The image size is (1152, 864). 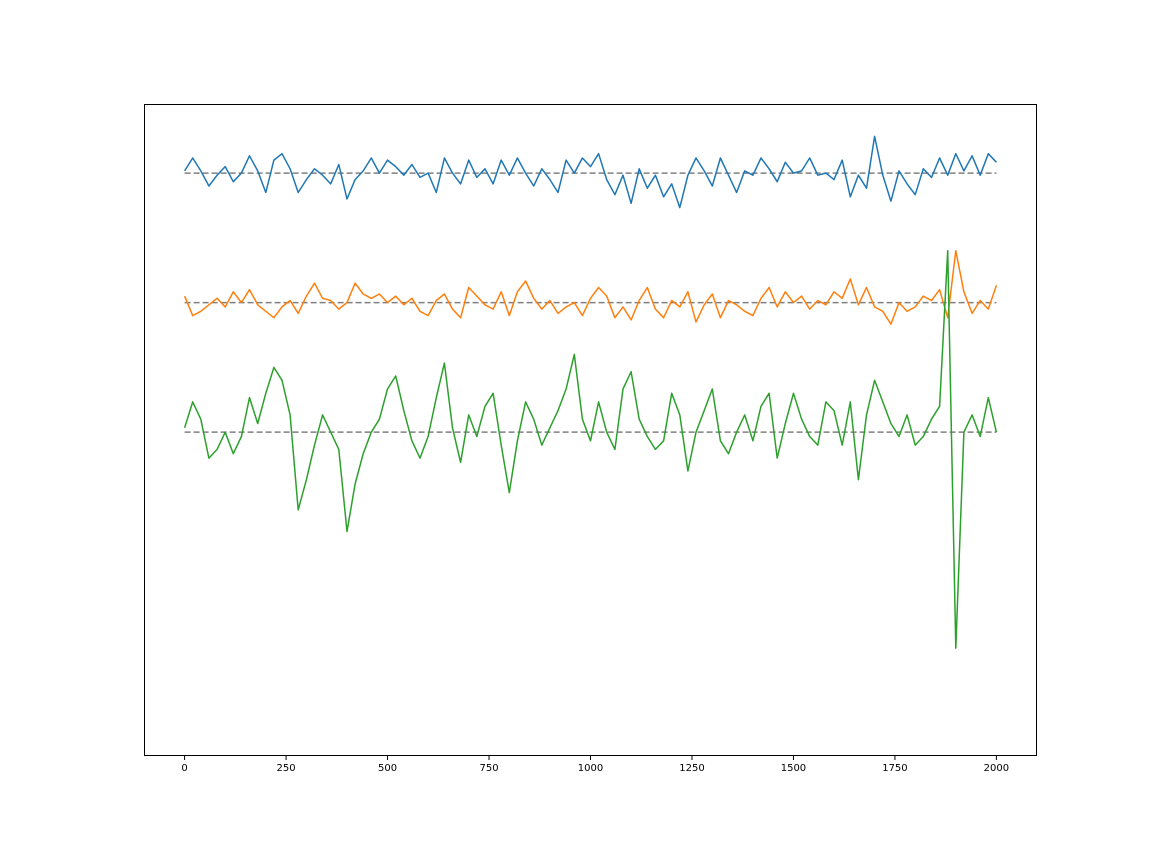 I want to click on x-axis: 0 250 500 750 1000 1250 1500 1750 2000, so click(x=595, y=765).